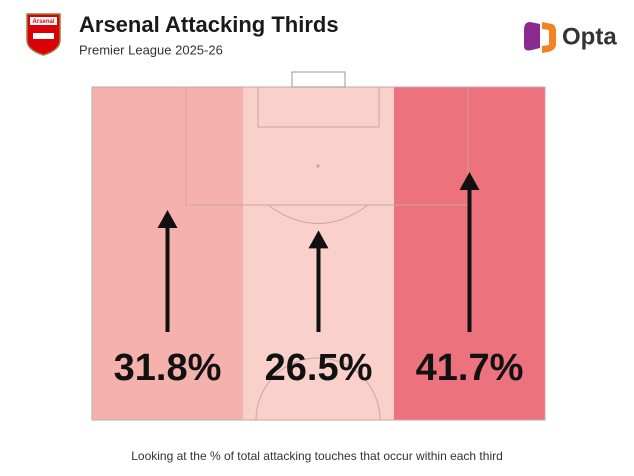 The height and width of the screenshot is (476, 634). Describe the element at coordinates (151, 49) in the screenshot. I see `chart-subtitle: Premier League 2025-26` at that location.